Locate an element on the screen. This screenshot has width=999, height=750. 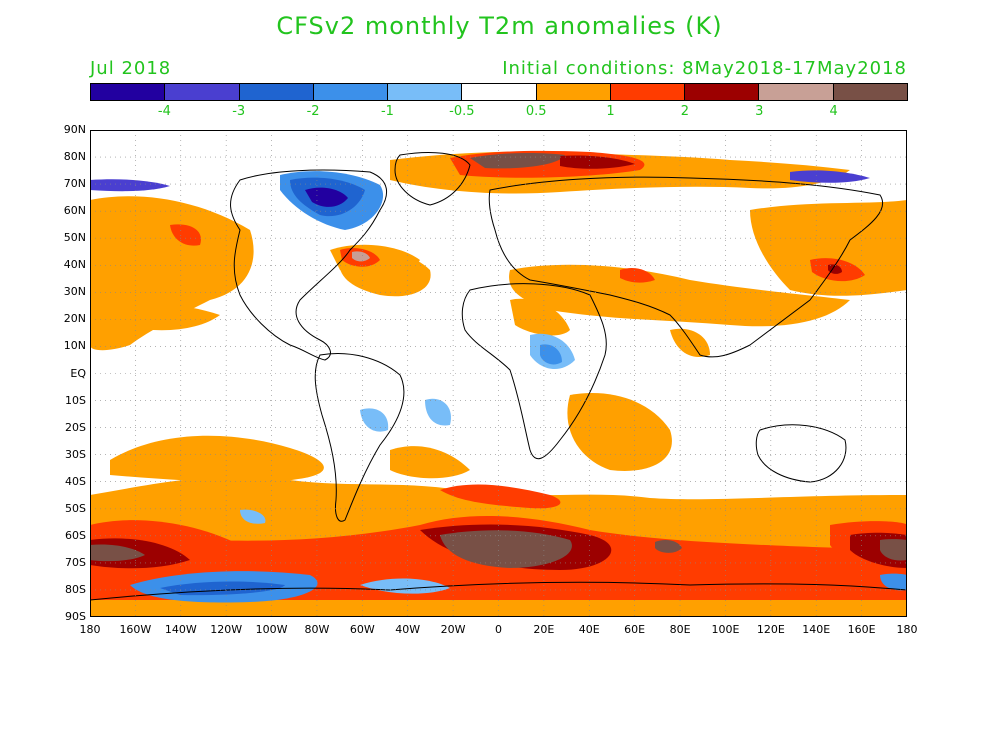
latitude-label: 50S is located at coordinates (75, 508).